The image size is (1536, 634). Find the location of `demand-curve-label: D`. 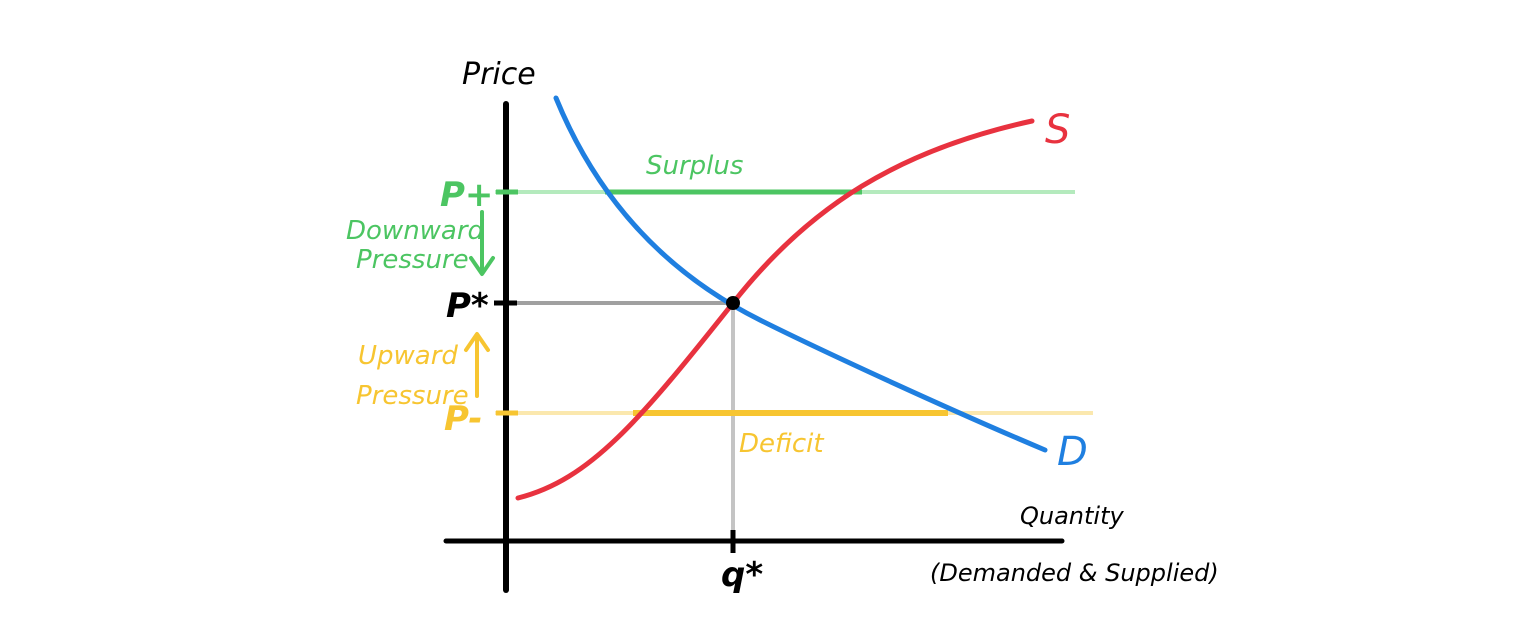

demand-curve-label: D is located at coordinates (1072, 452).